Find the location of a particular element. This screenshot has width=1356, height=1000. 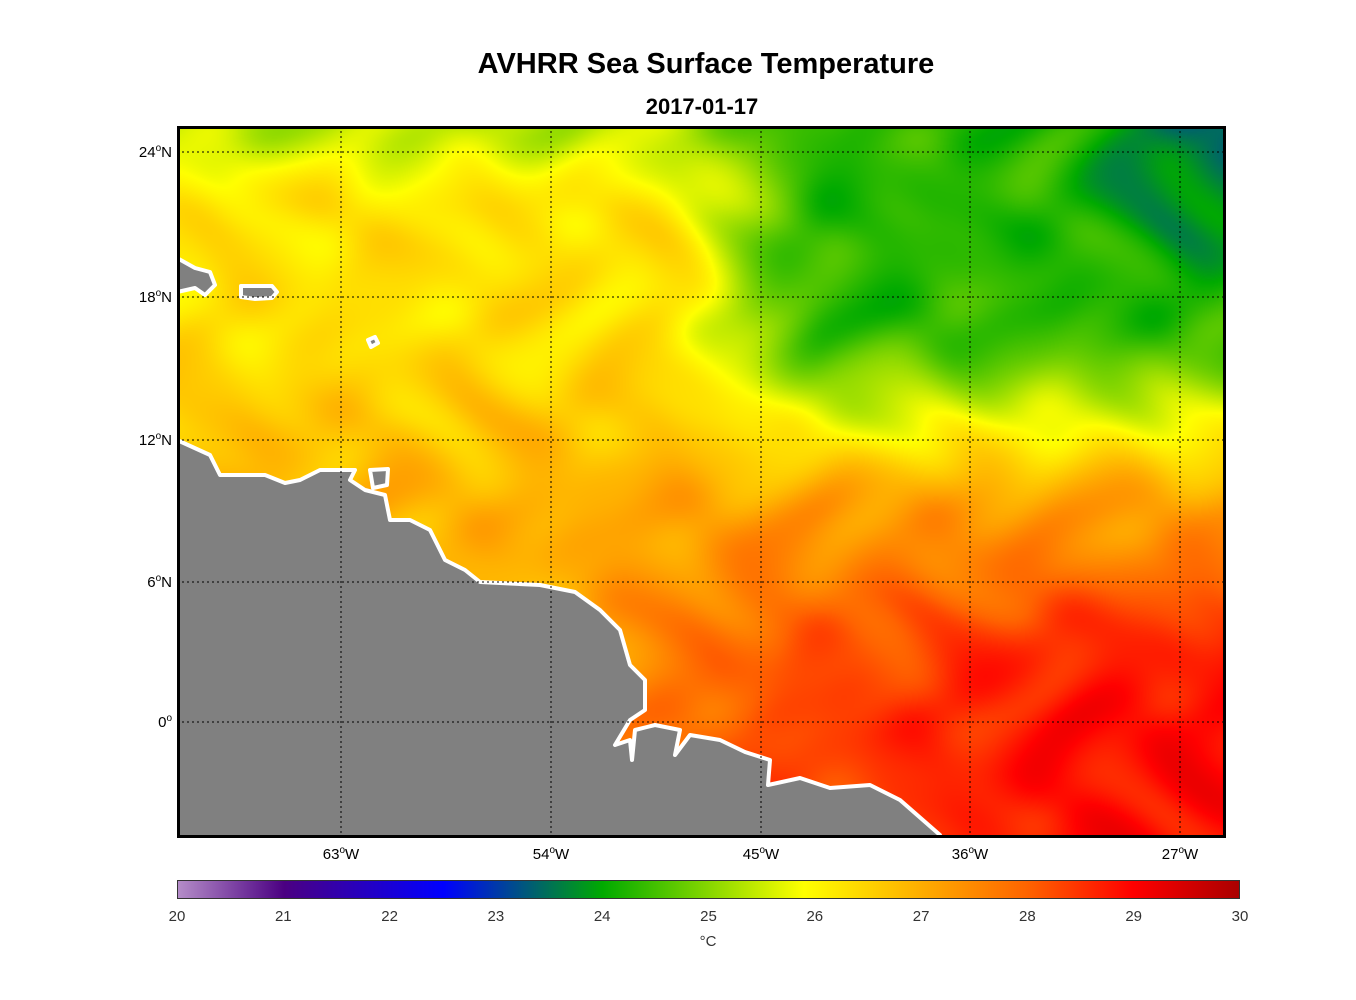

trinidad is located at coordinates (379, 478).